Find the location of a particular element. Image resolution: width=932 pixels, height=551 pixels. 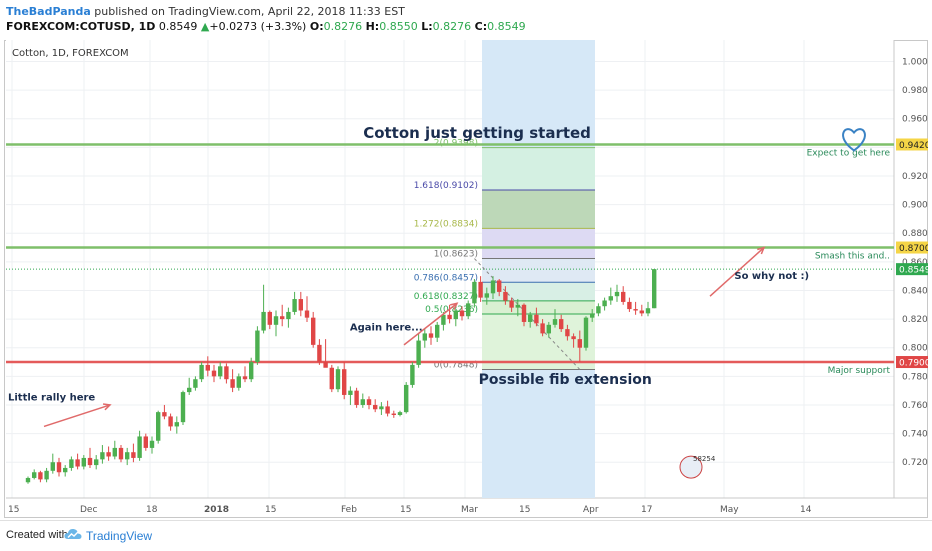

price-tag-label: 0.9420 is located at coordinates (913, 146).